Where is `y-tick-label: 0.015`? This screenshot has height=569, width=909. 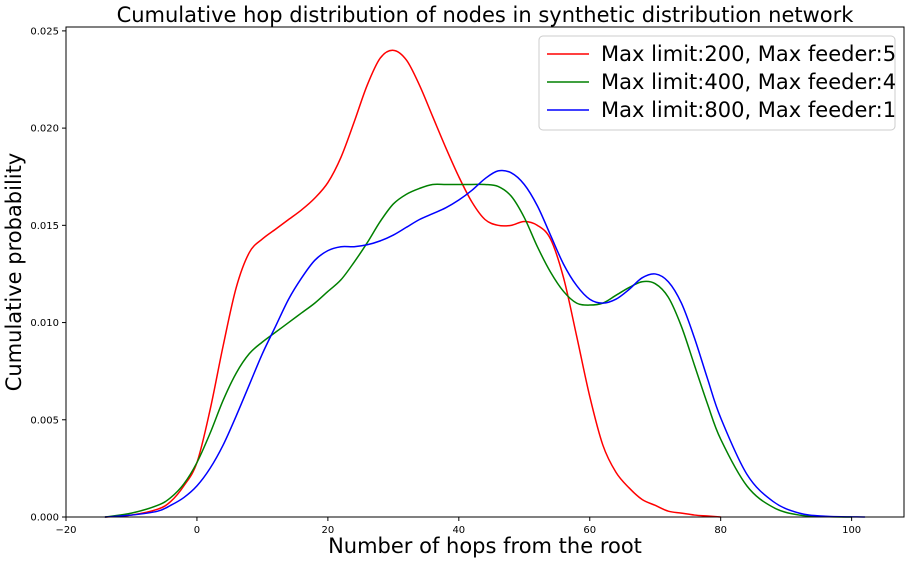 y-tick-label: 0.015 is located at coordinates (44, 226).